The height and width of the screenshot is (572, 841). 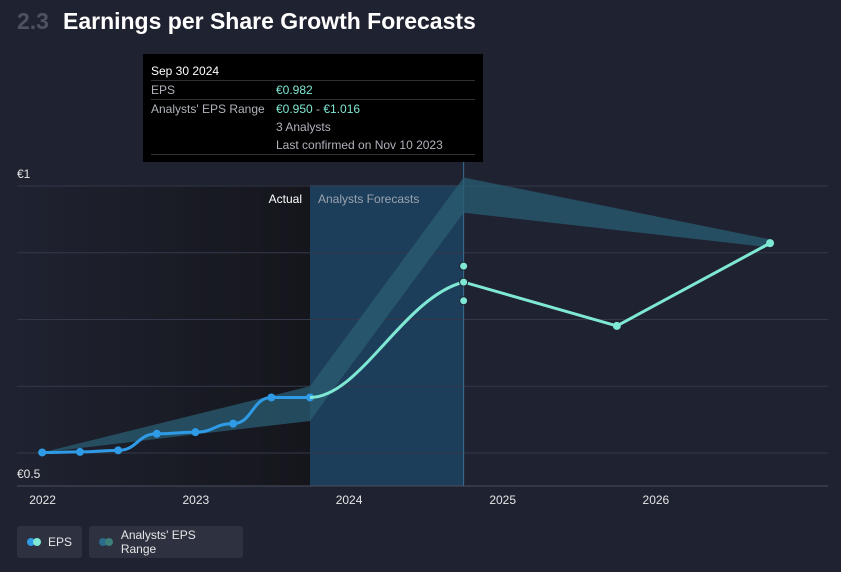 I want to click on tooltip-range-row: Analysts' EPS Range €0.950 - €1.016, so click(x=313, y=109).